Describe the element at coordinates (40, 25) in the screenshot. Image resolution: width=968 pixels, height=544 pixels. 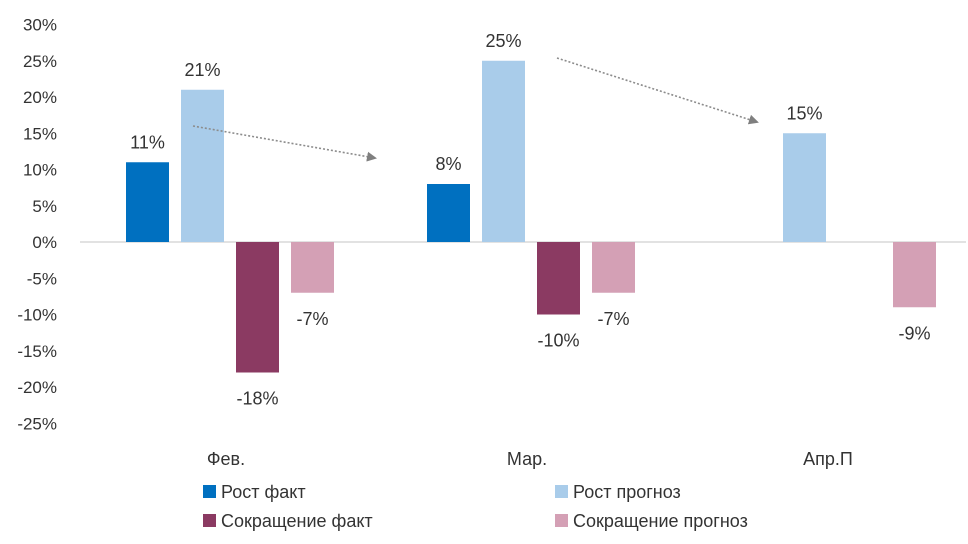
I see `y-tick-label: 30%` at that location.